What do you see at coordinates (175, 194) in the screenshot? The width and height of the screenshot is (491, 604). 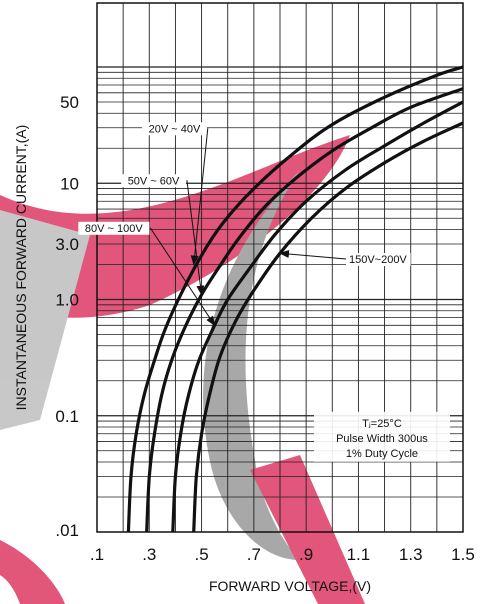 I see `annotation-1: 20V ~ 40V` at bounding box center [175, 194].